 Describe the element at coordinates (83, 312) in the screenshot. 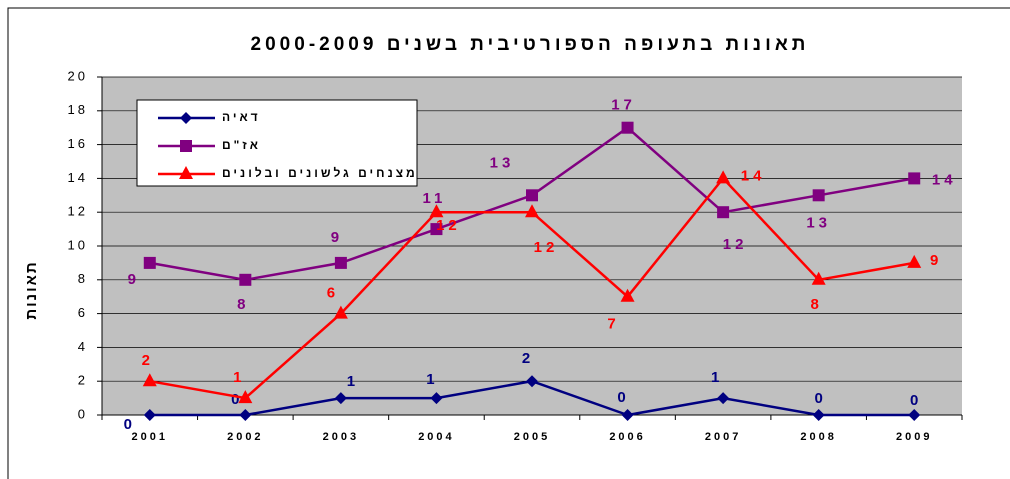

I see `y-tick-label: 6` at that location.